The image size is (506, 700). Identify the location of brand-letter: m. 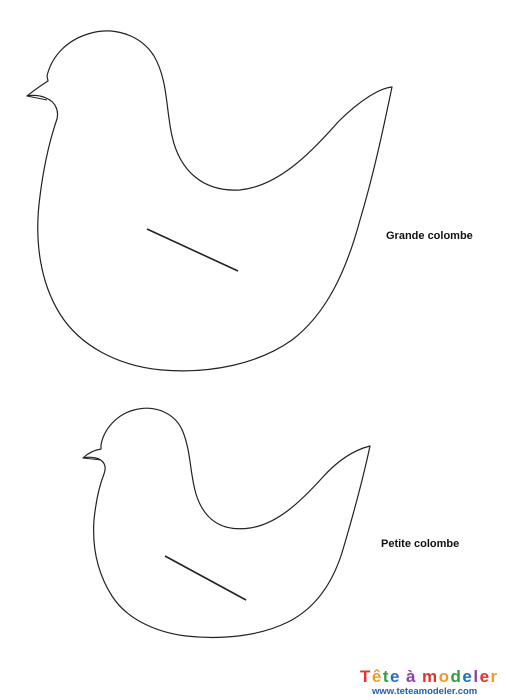
(430, 676).